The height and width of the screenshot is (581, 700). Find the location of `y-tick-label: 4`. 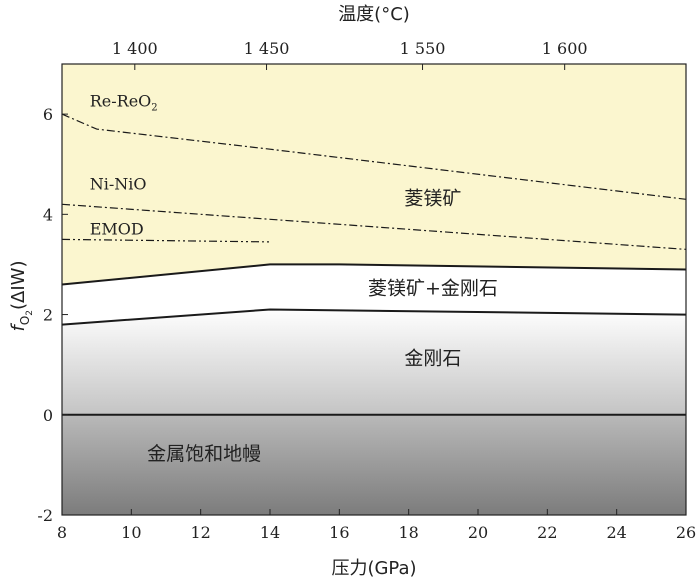

y-tick-label: 4 is located at coordinates (48, 214).